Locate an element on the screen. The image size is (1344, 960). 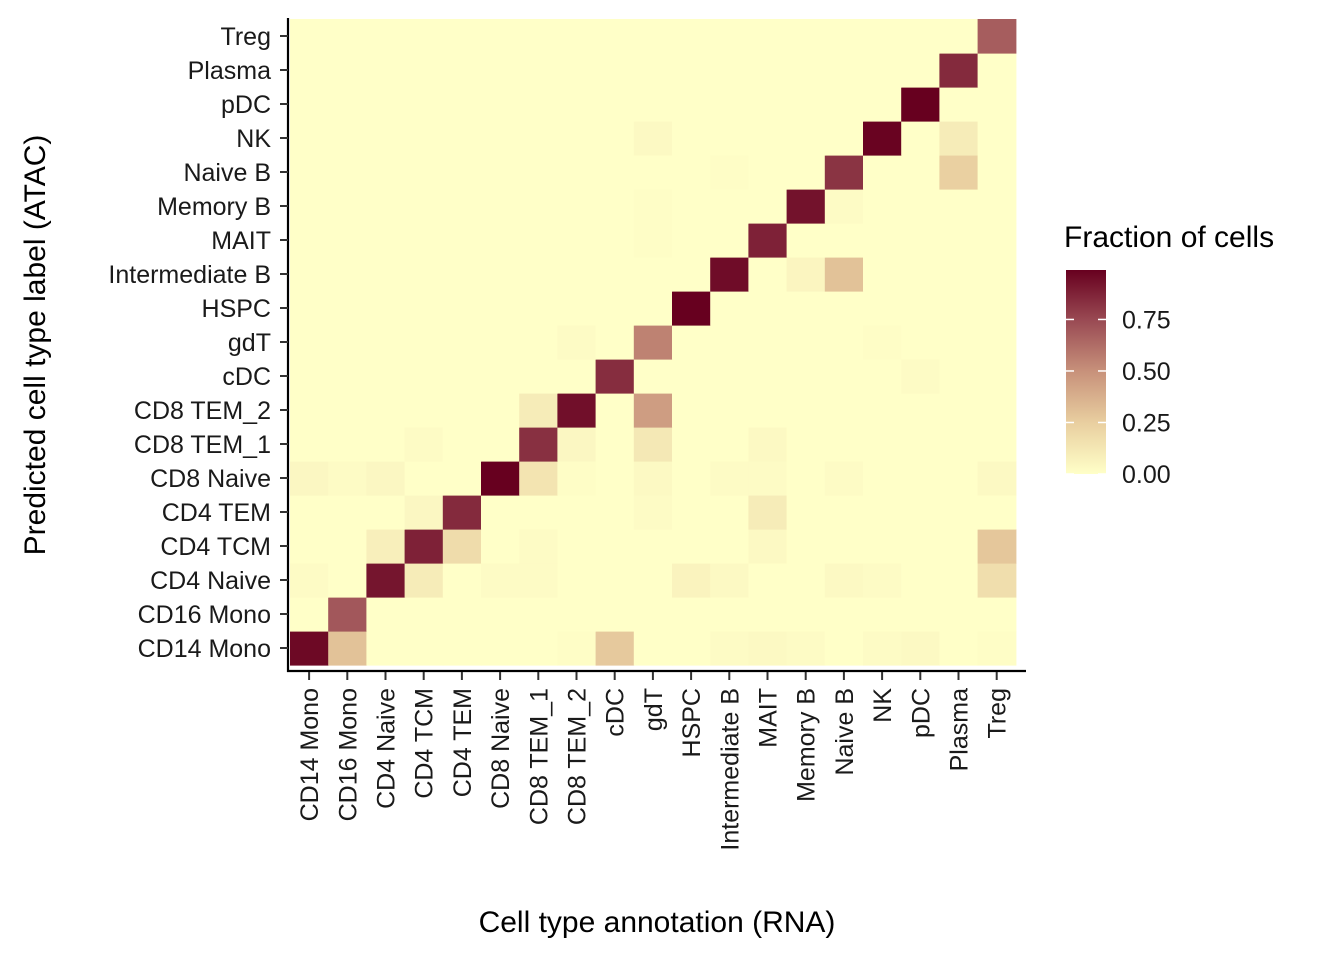
legend-colorbar is located at coordinates (1086, 372).